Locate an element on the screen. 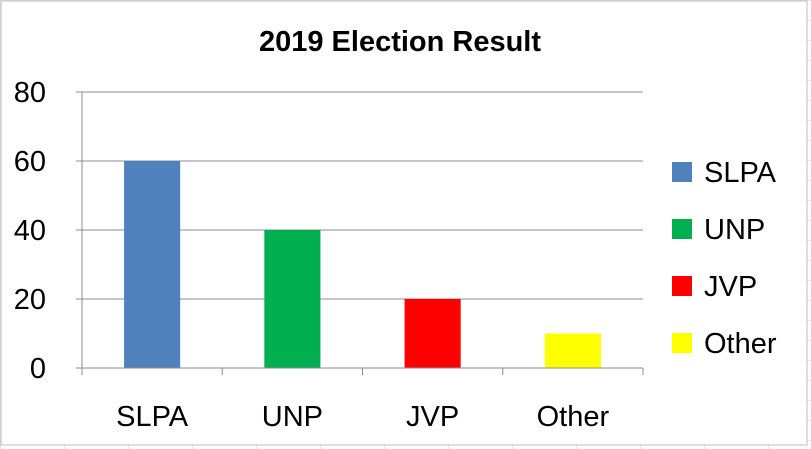 This screenshot has height=449, width=811. legend-label-jvp: JVP is located at coordinates (730, 287).